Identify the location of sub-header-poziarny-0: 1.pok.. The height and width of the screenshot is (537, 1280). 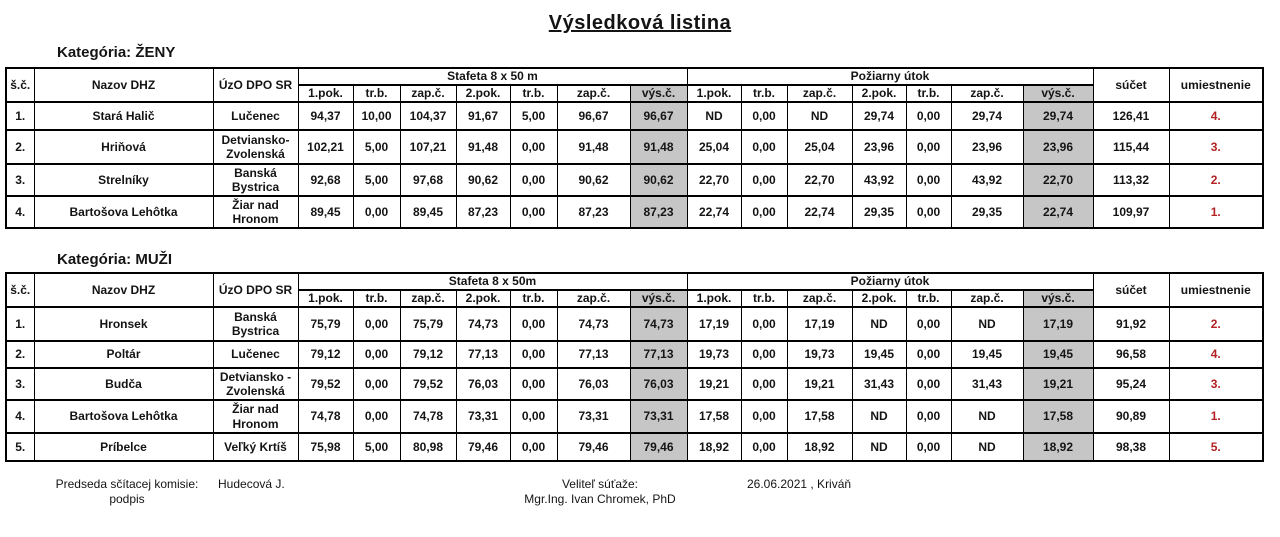
(714, 298).